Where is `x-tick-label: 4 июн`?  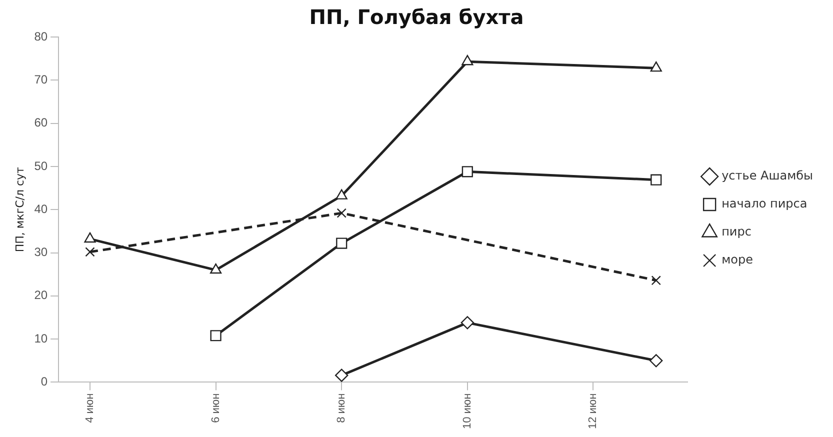
x-tick-label: 4 июн is located at coordinates (90, 408).